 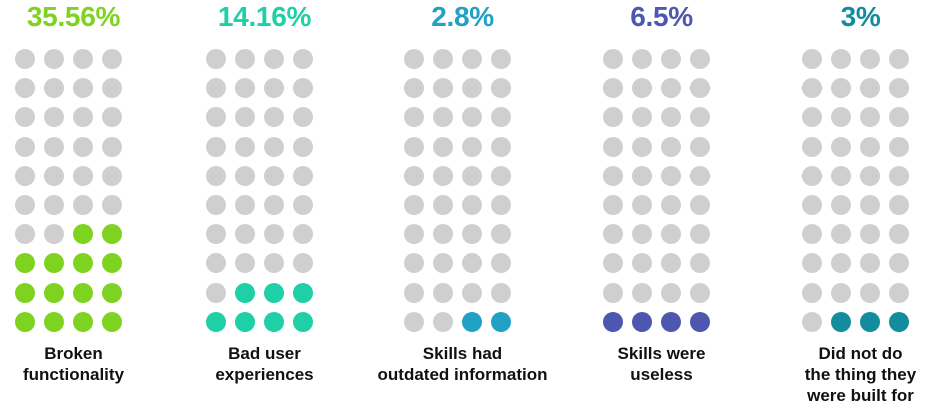 I want to click on group-skills-useless: 6.5% Skills were useless, so click(x=661, y=205).